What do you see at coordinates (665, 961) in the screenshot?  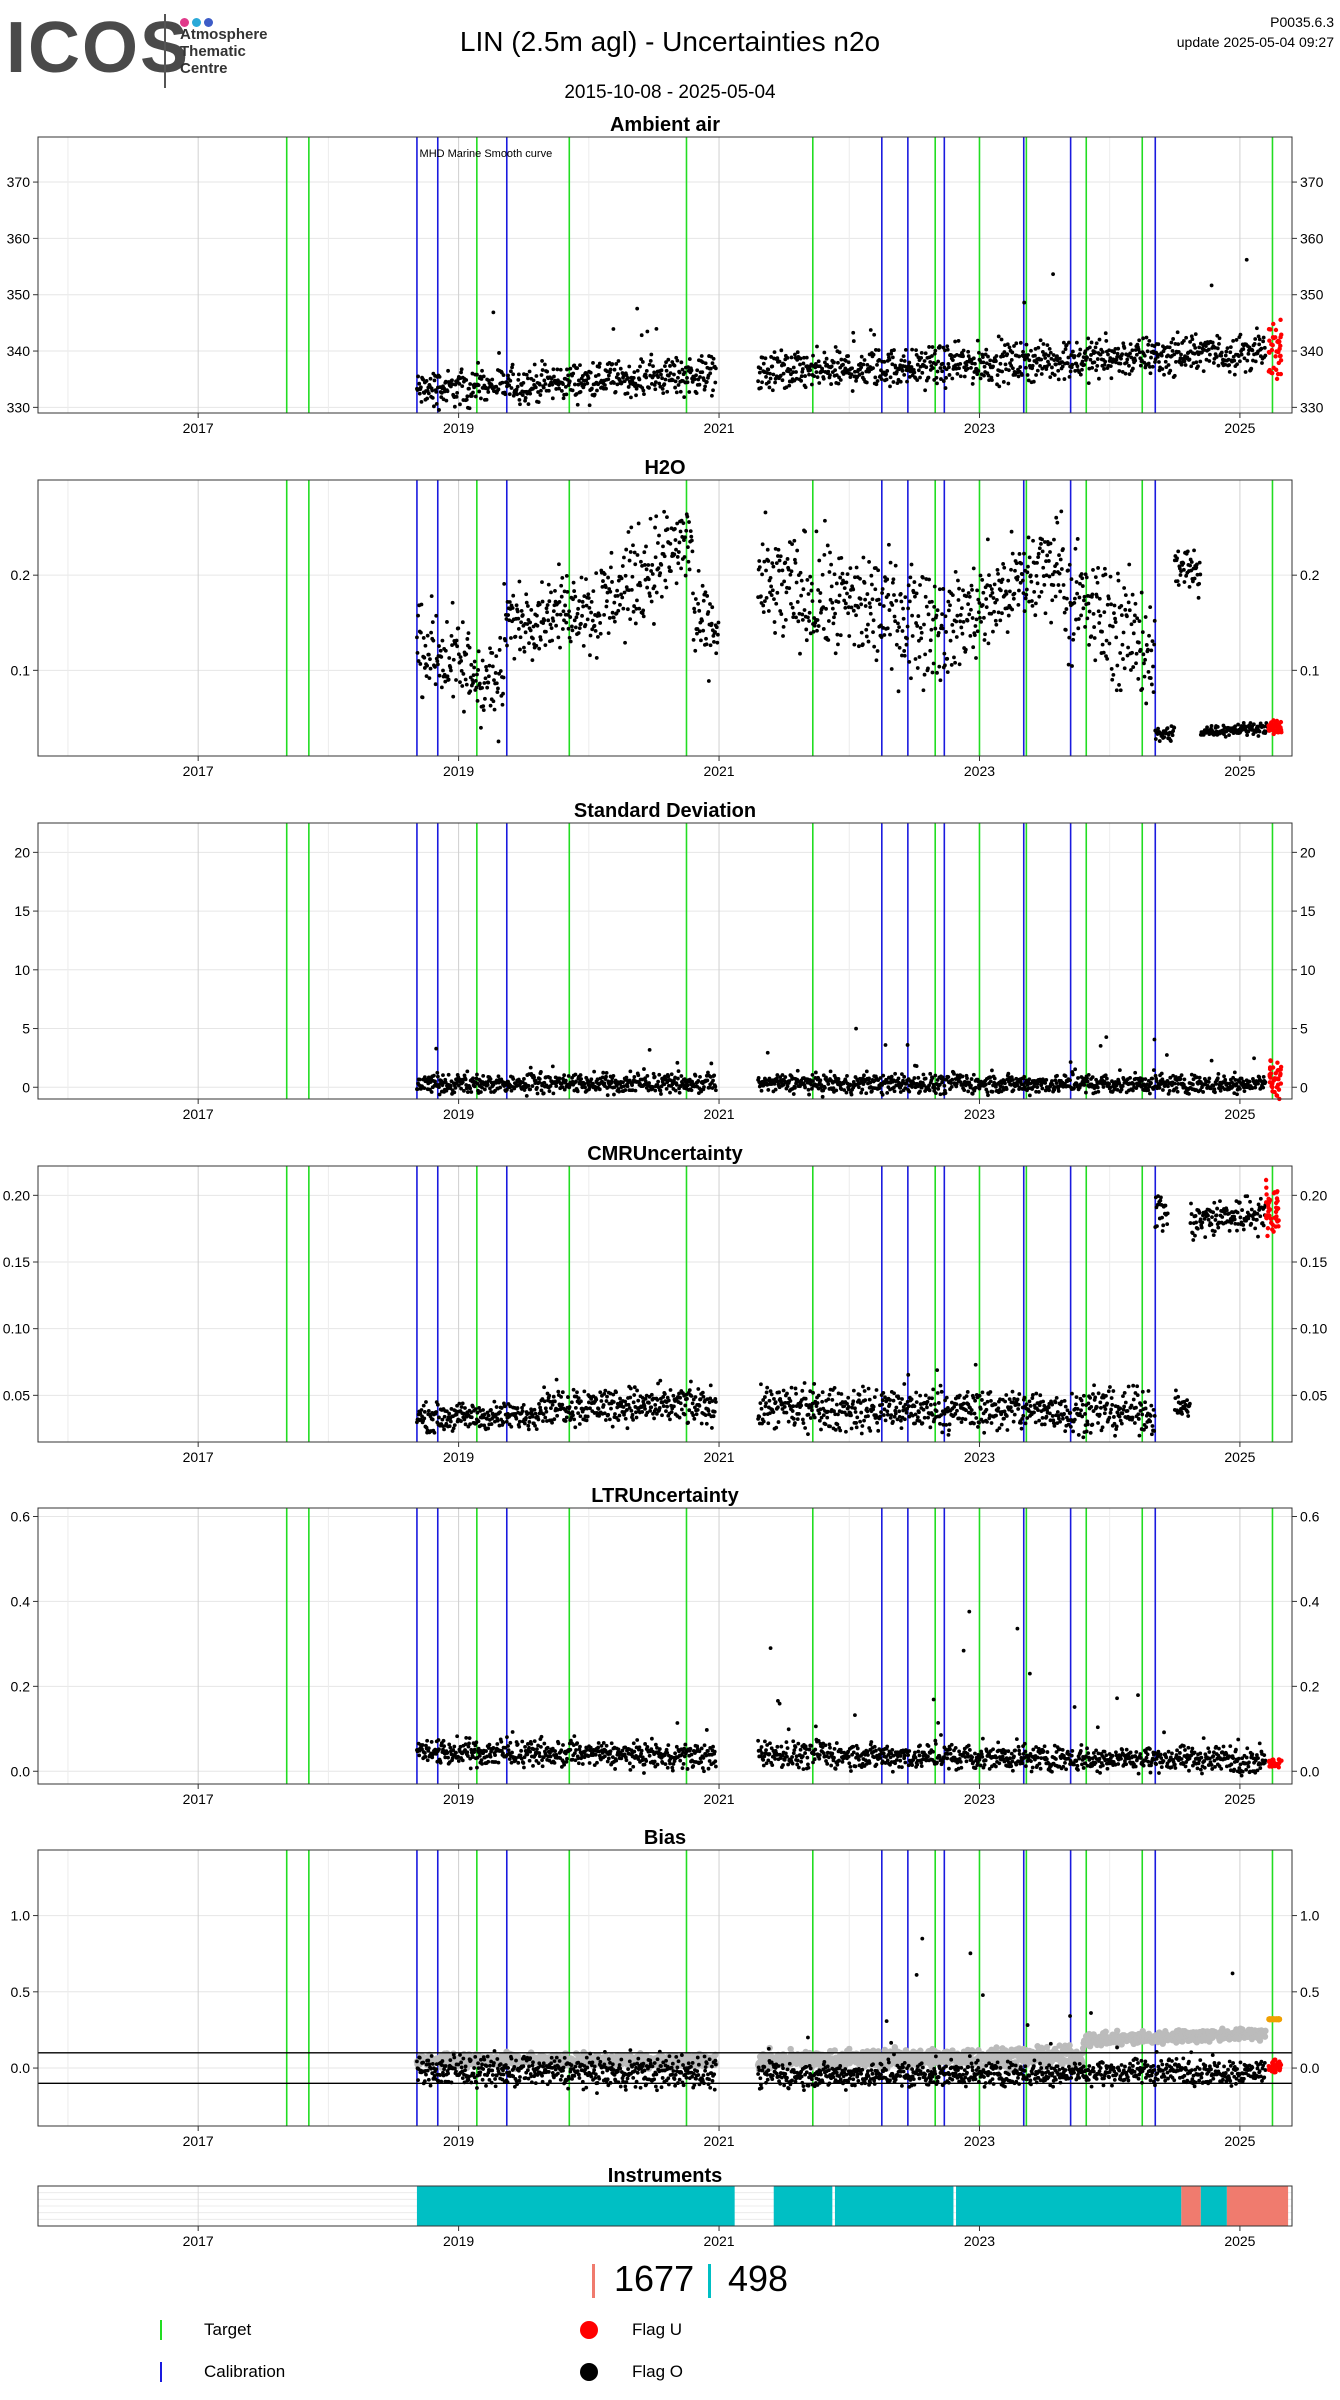 I see `plot-frame` at bounding box center [665, 961].